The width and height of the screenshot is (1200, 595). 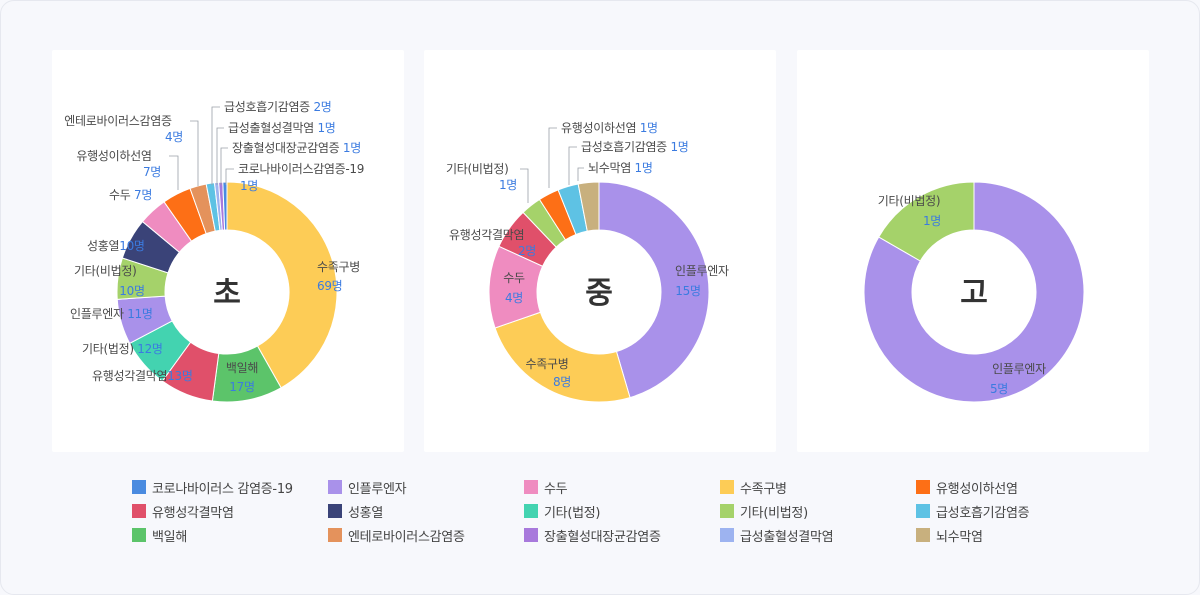 I want to click on legend-item: 수족구병, so click(x=753, y=487).